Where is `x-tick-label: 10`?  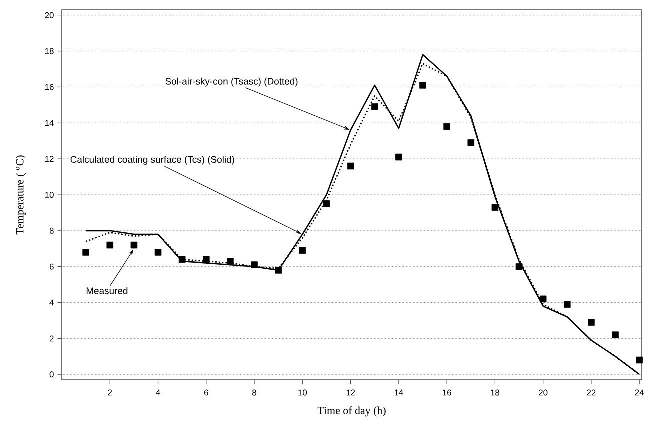
x-tick-label: 10 is located at coordinates (303, 393).